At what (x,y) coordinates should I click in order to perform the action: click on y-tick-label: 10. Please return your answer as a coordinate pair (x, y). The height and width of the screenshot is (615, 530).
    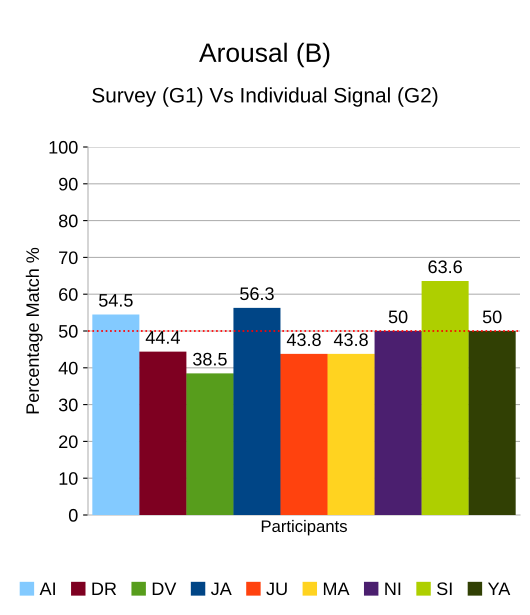
    Looking at the image, I should click on (69, 478).